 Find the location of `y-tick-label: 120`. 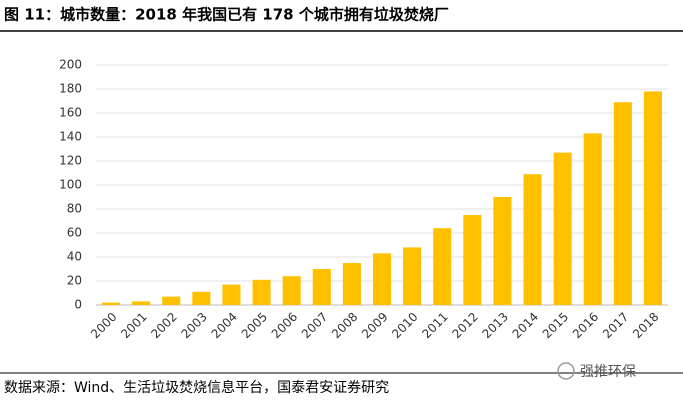

y-tick-label: 120 is located at coordinates (70, 161).